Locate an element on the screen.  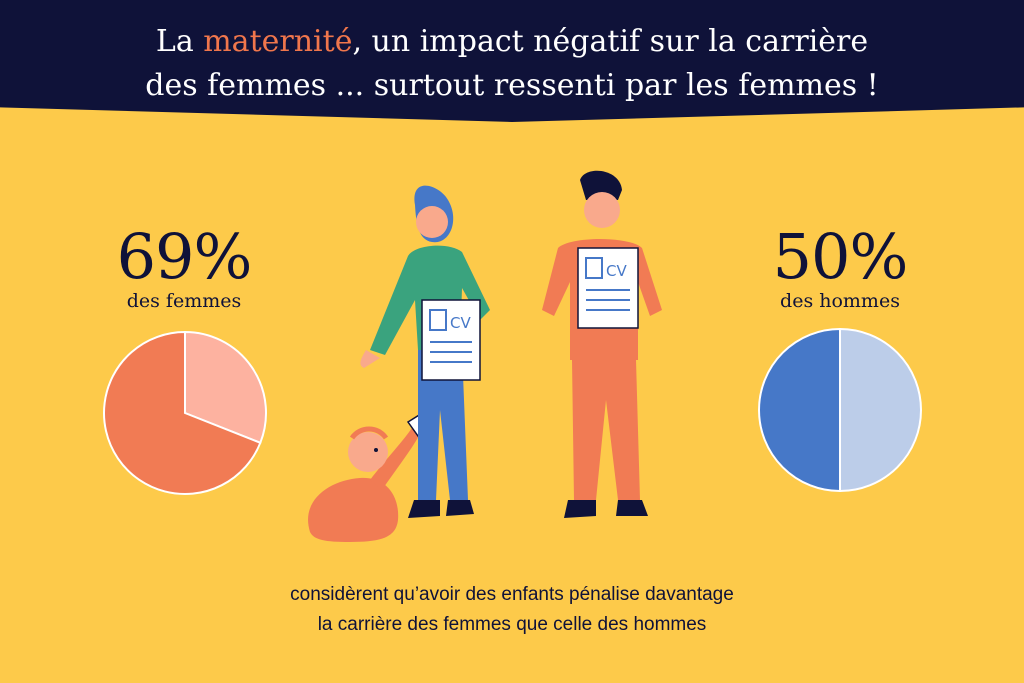
baby-figure is located at coordinates (370, 476).